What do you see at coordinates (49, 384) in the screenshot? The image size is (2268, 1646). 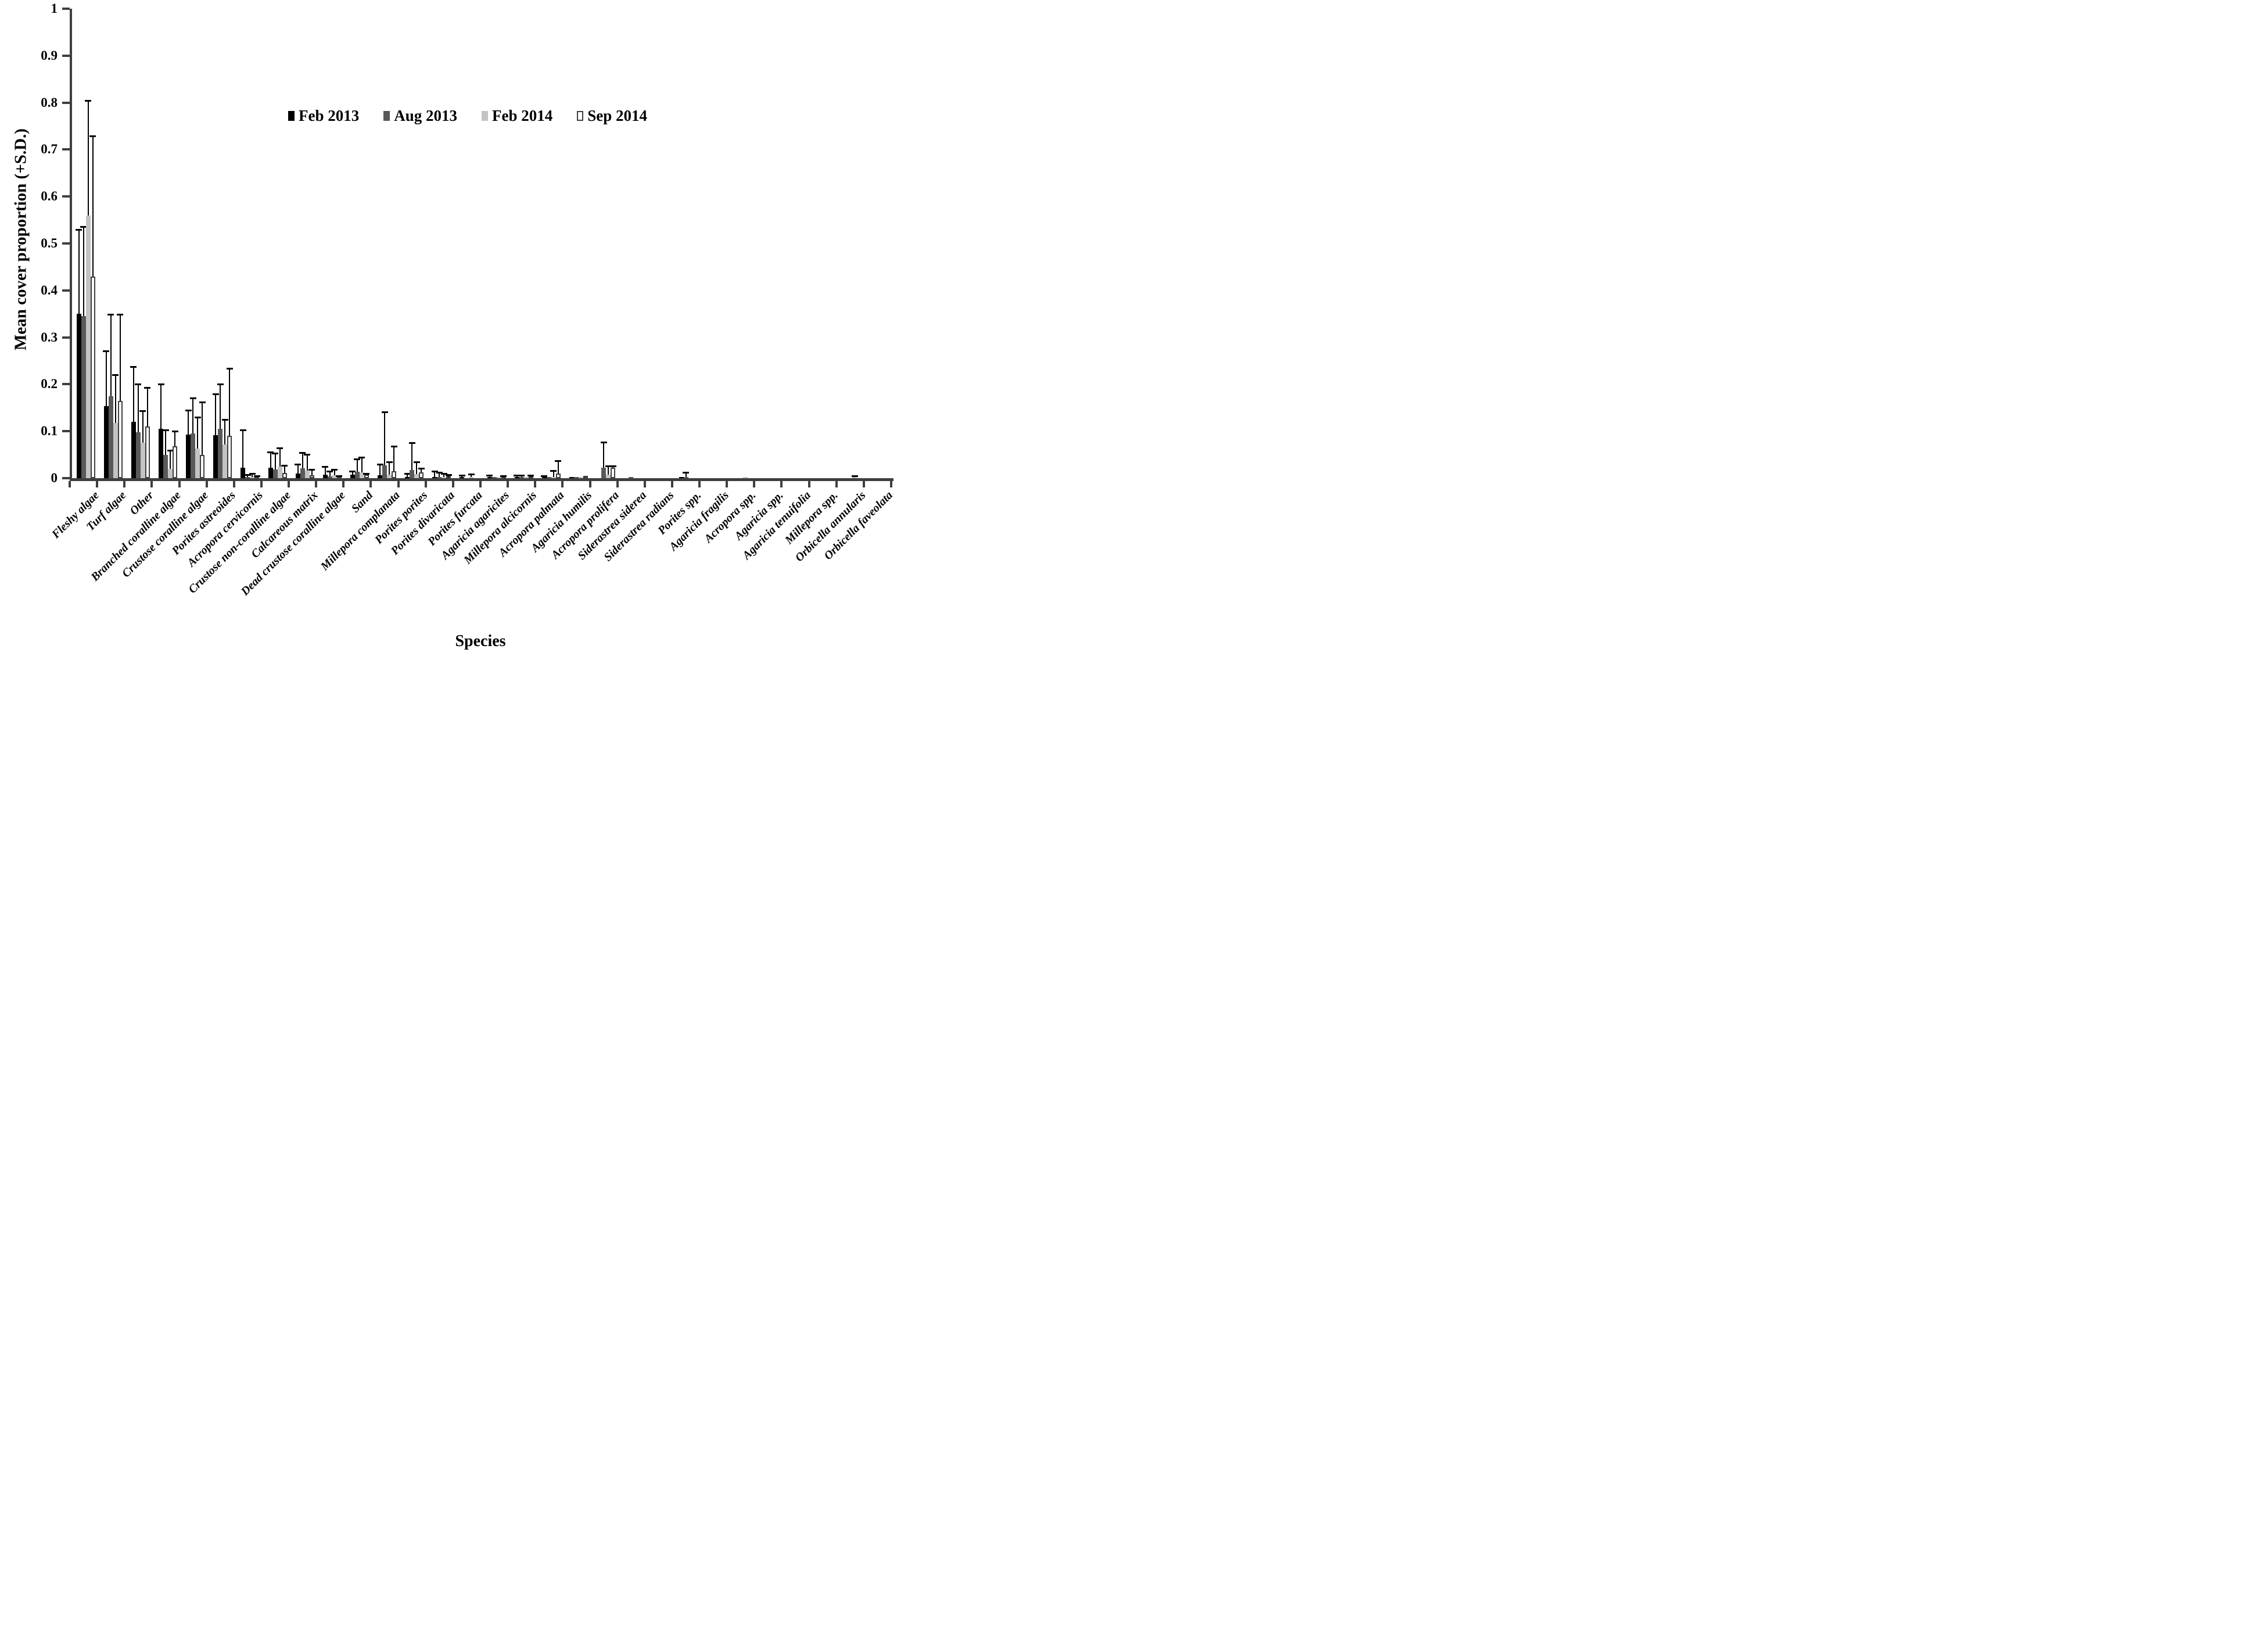 I see `y-axis-tick-label: 0.2` at bounding box center [49, 384].